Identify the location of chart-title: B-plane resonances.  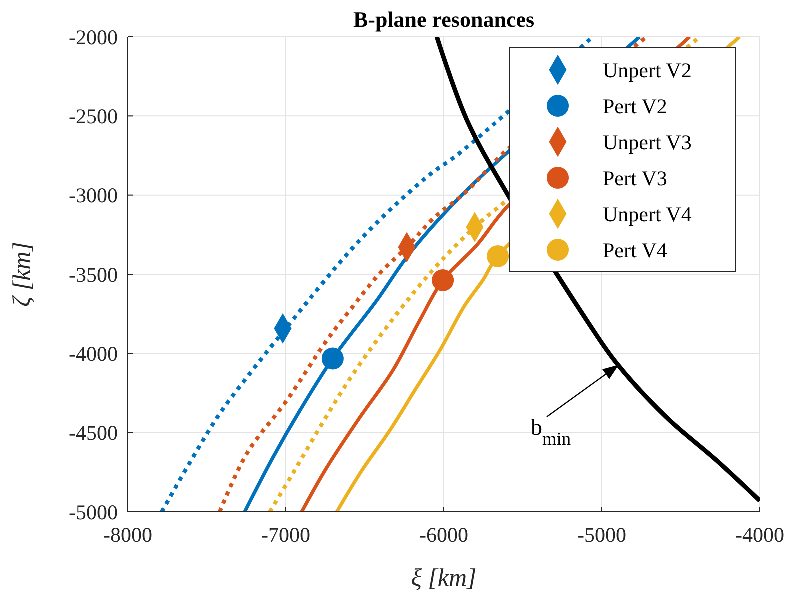
(444, 19).